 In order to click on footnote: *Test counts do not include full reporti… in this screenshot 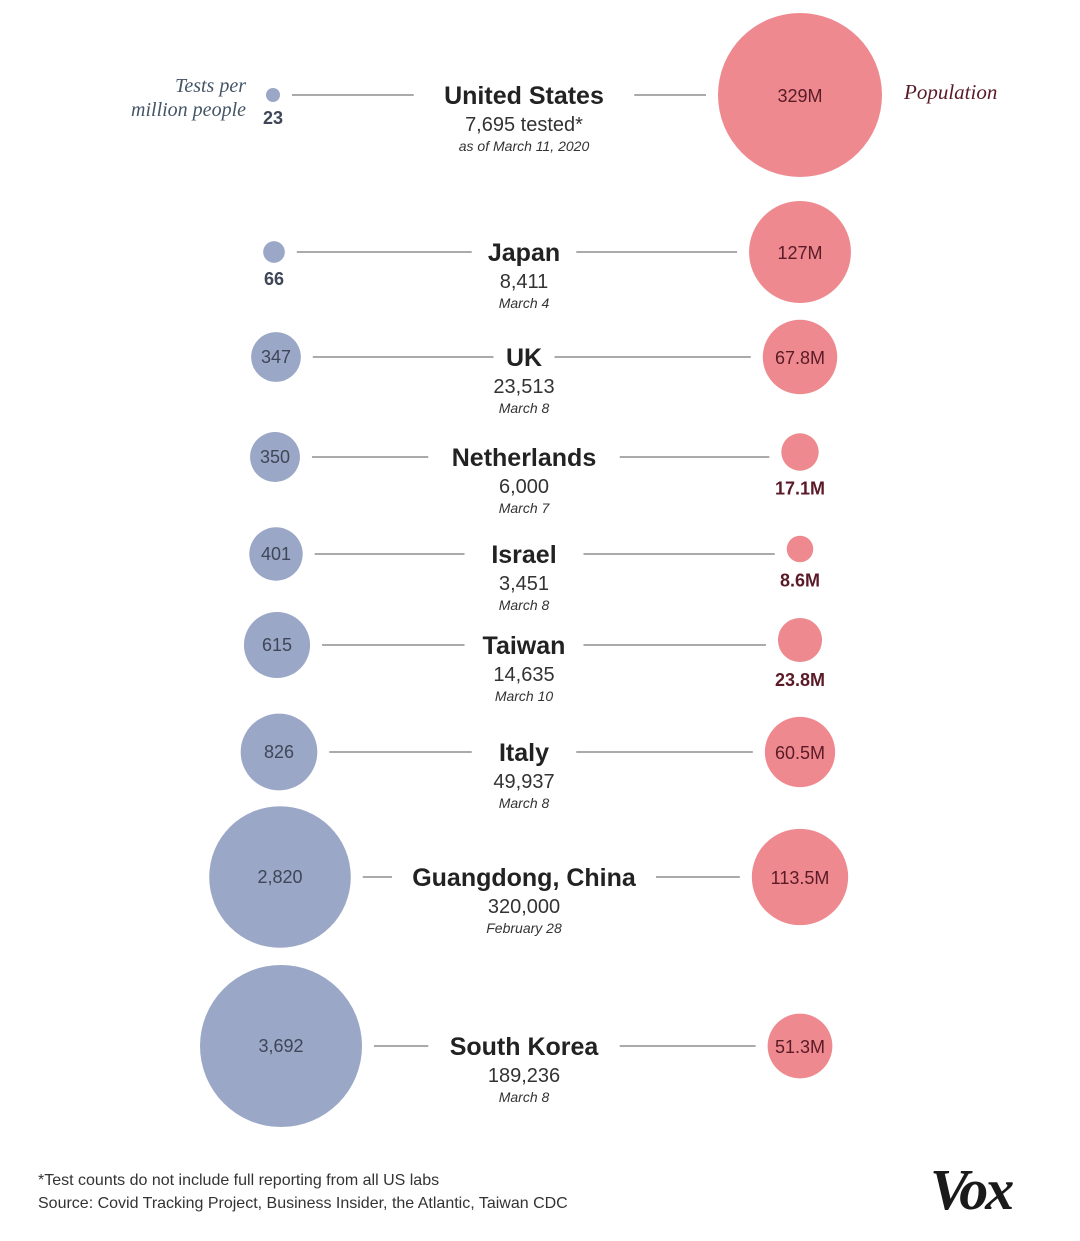, I will do `click(239, 1180)`.